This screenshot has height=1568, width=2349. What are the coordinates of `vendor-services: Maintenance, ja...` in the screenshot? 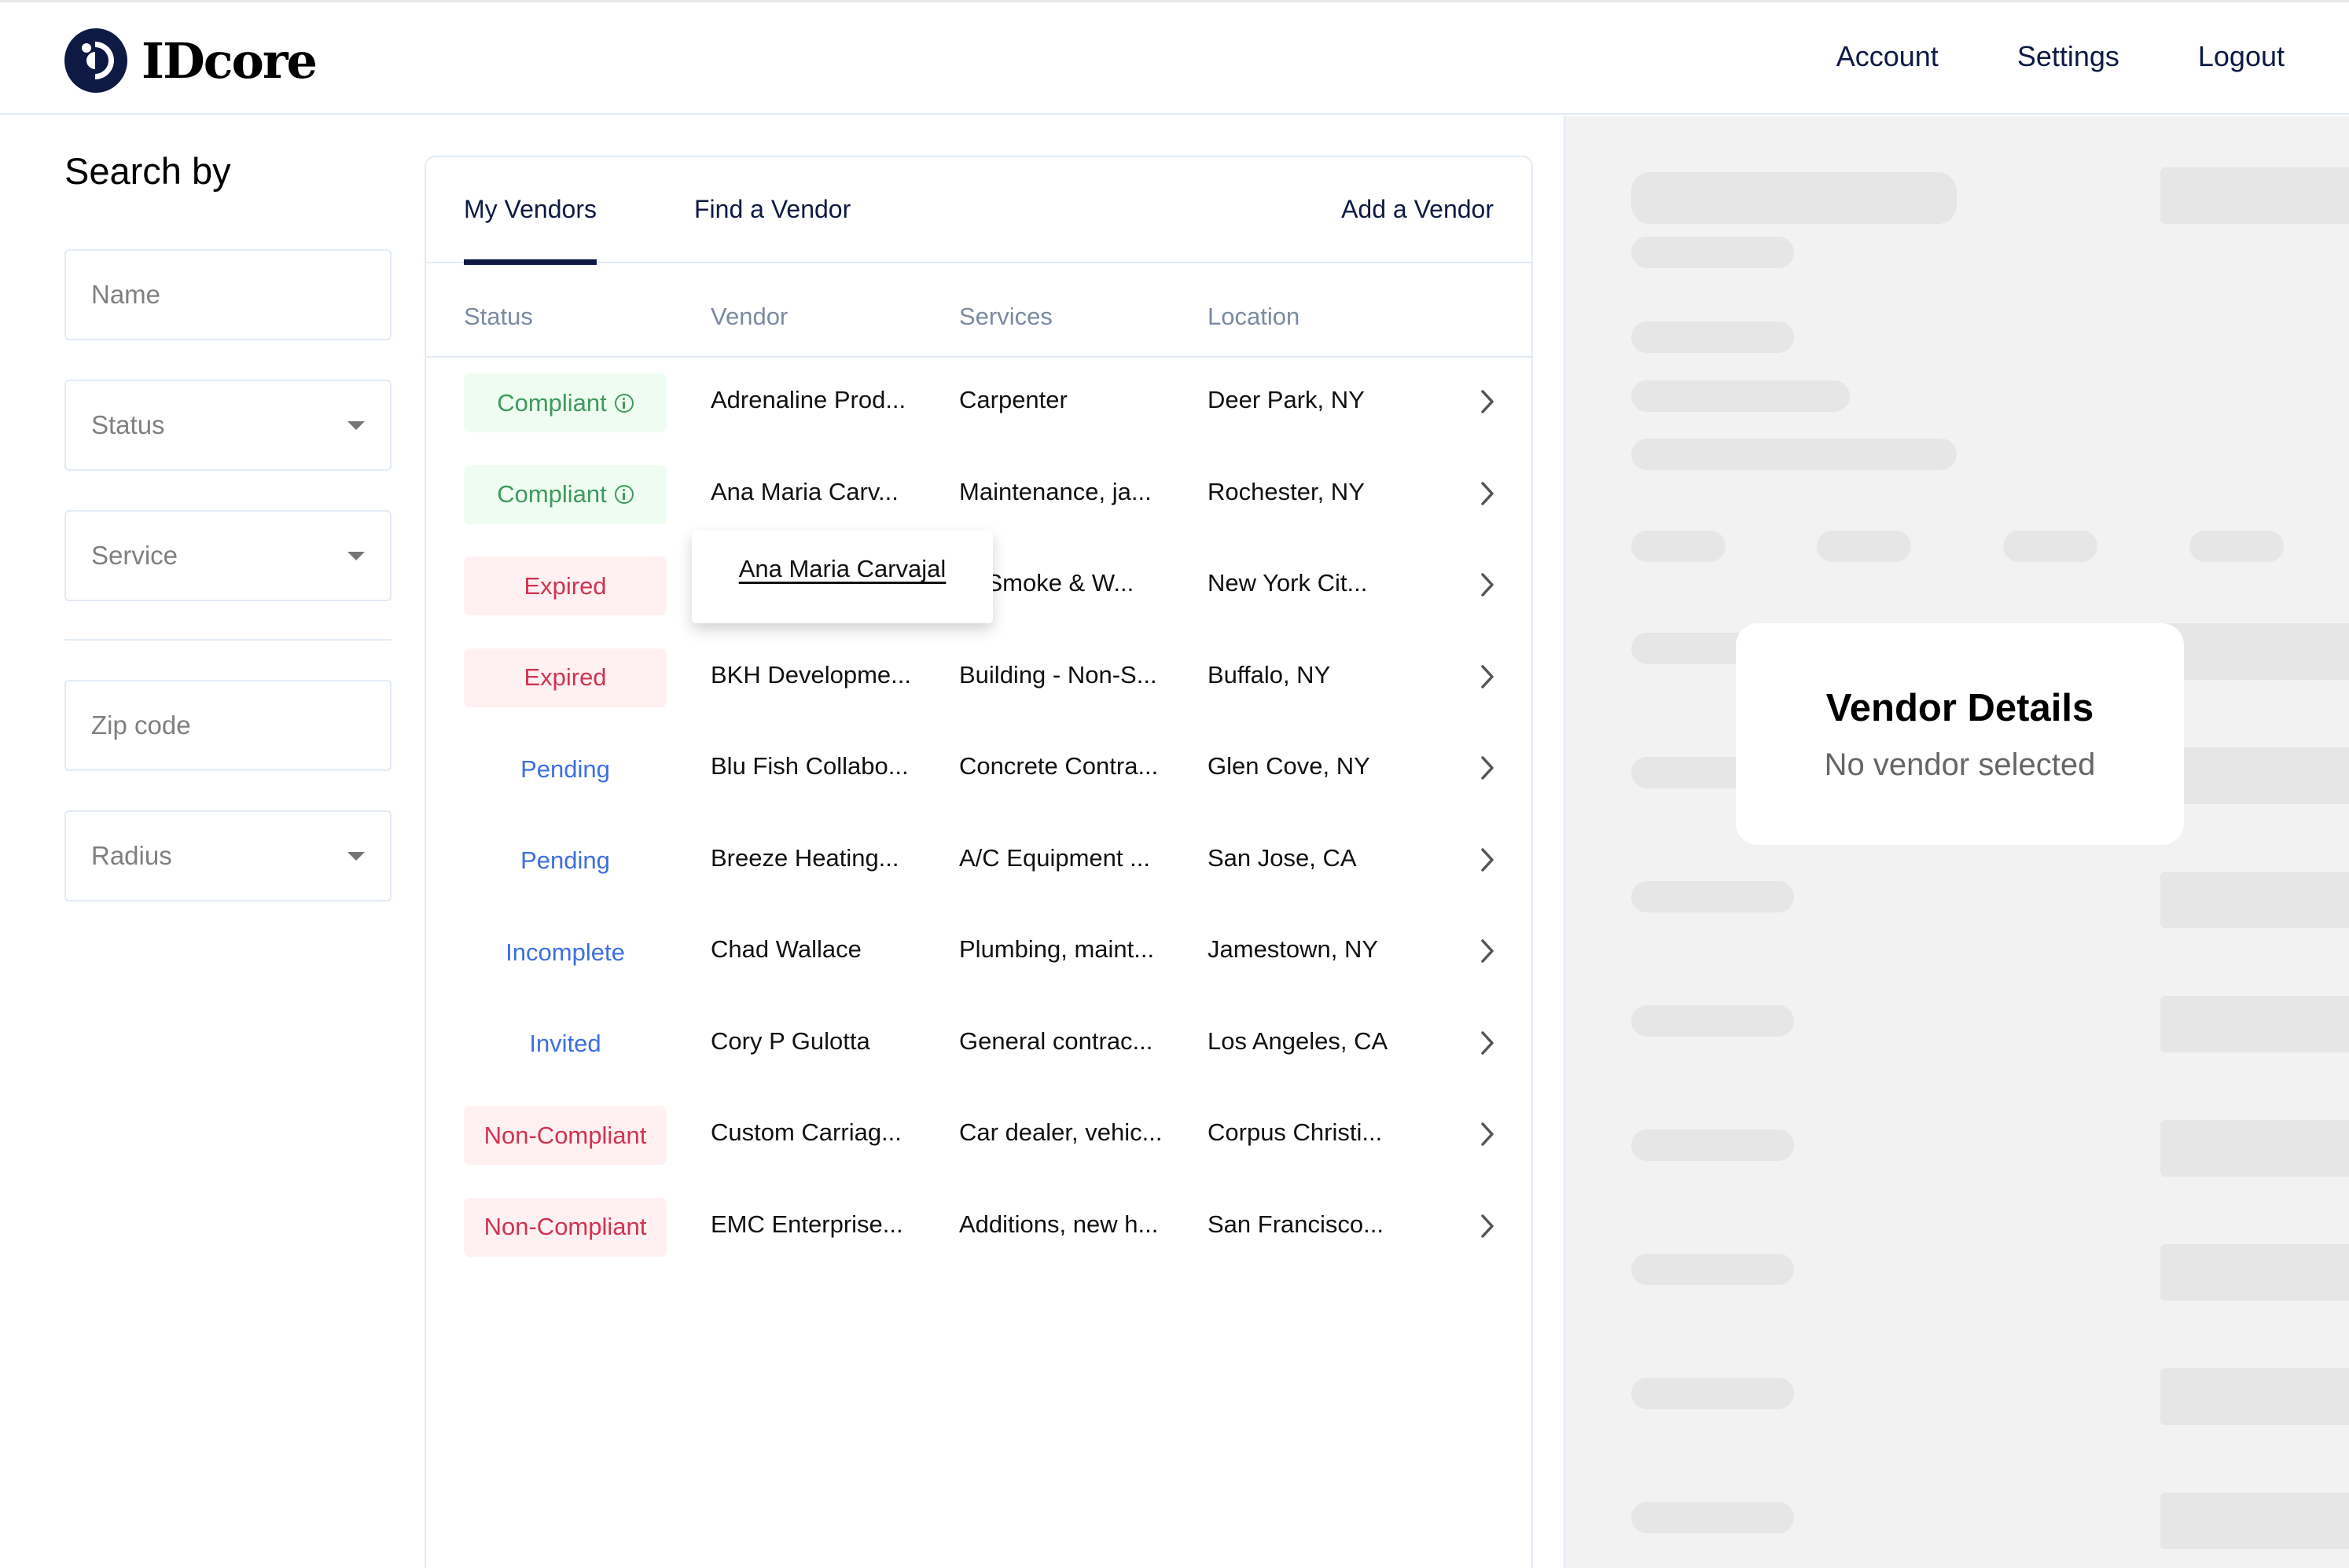 It's located at (1055, 491).